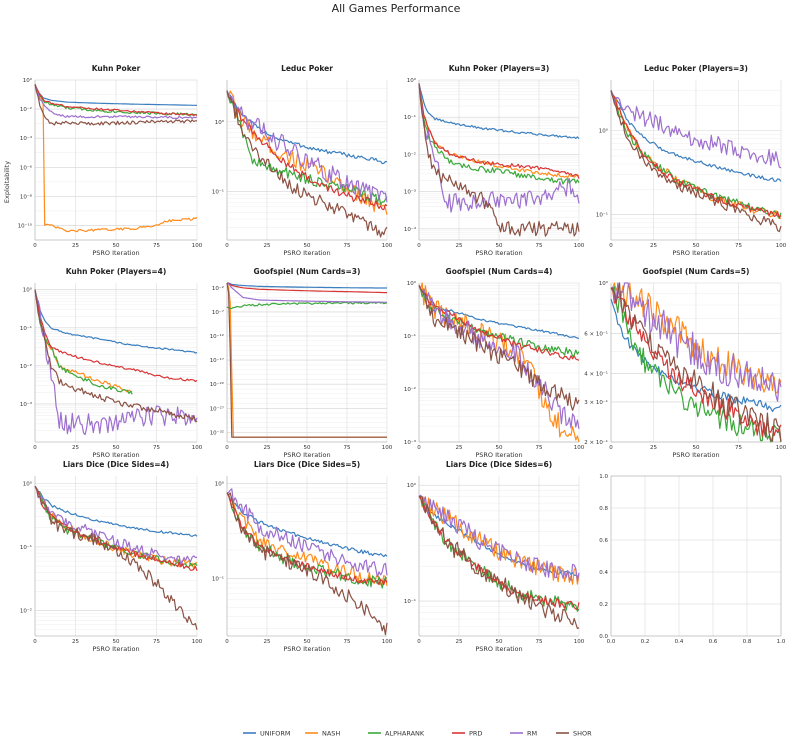  I want to click on legend: UNIFORM NASH ALPHARANK PRD RM SHOR, so click(417, 734).